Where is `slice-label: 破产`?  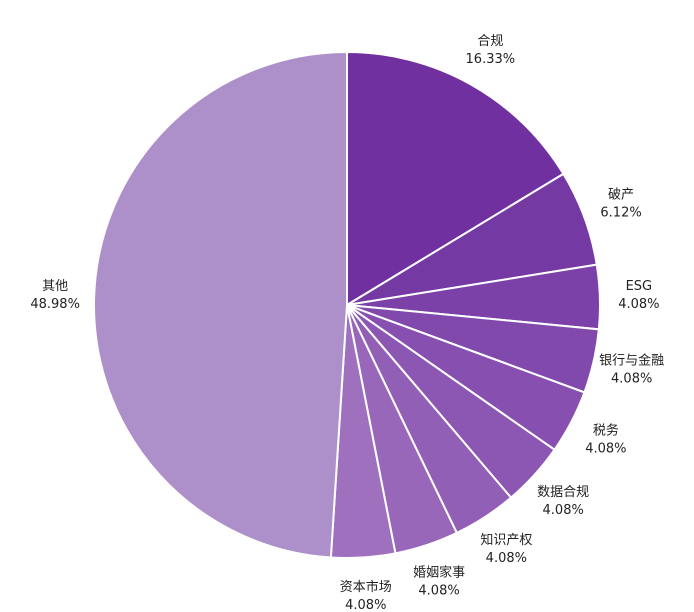
slice-label: 破产 is located at coordinates (621, 195).